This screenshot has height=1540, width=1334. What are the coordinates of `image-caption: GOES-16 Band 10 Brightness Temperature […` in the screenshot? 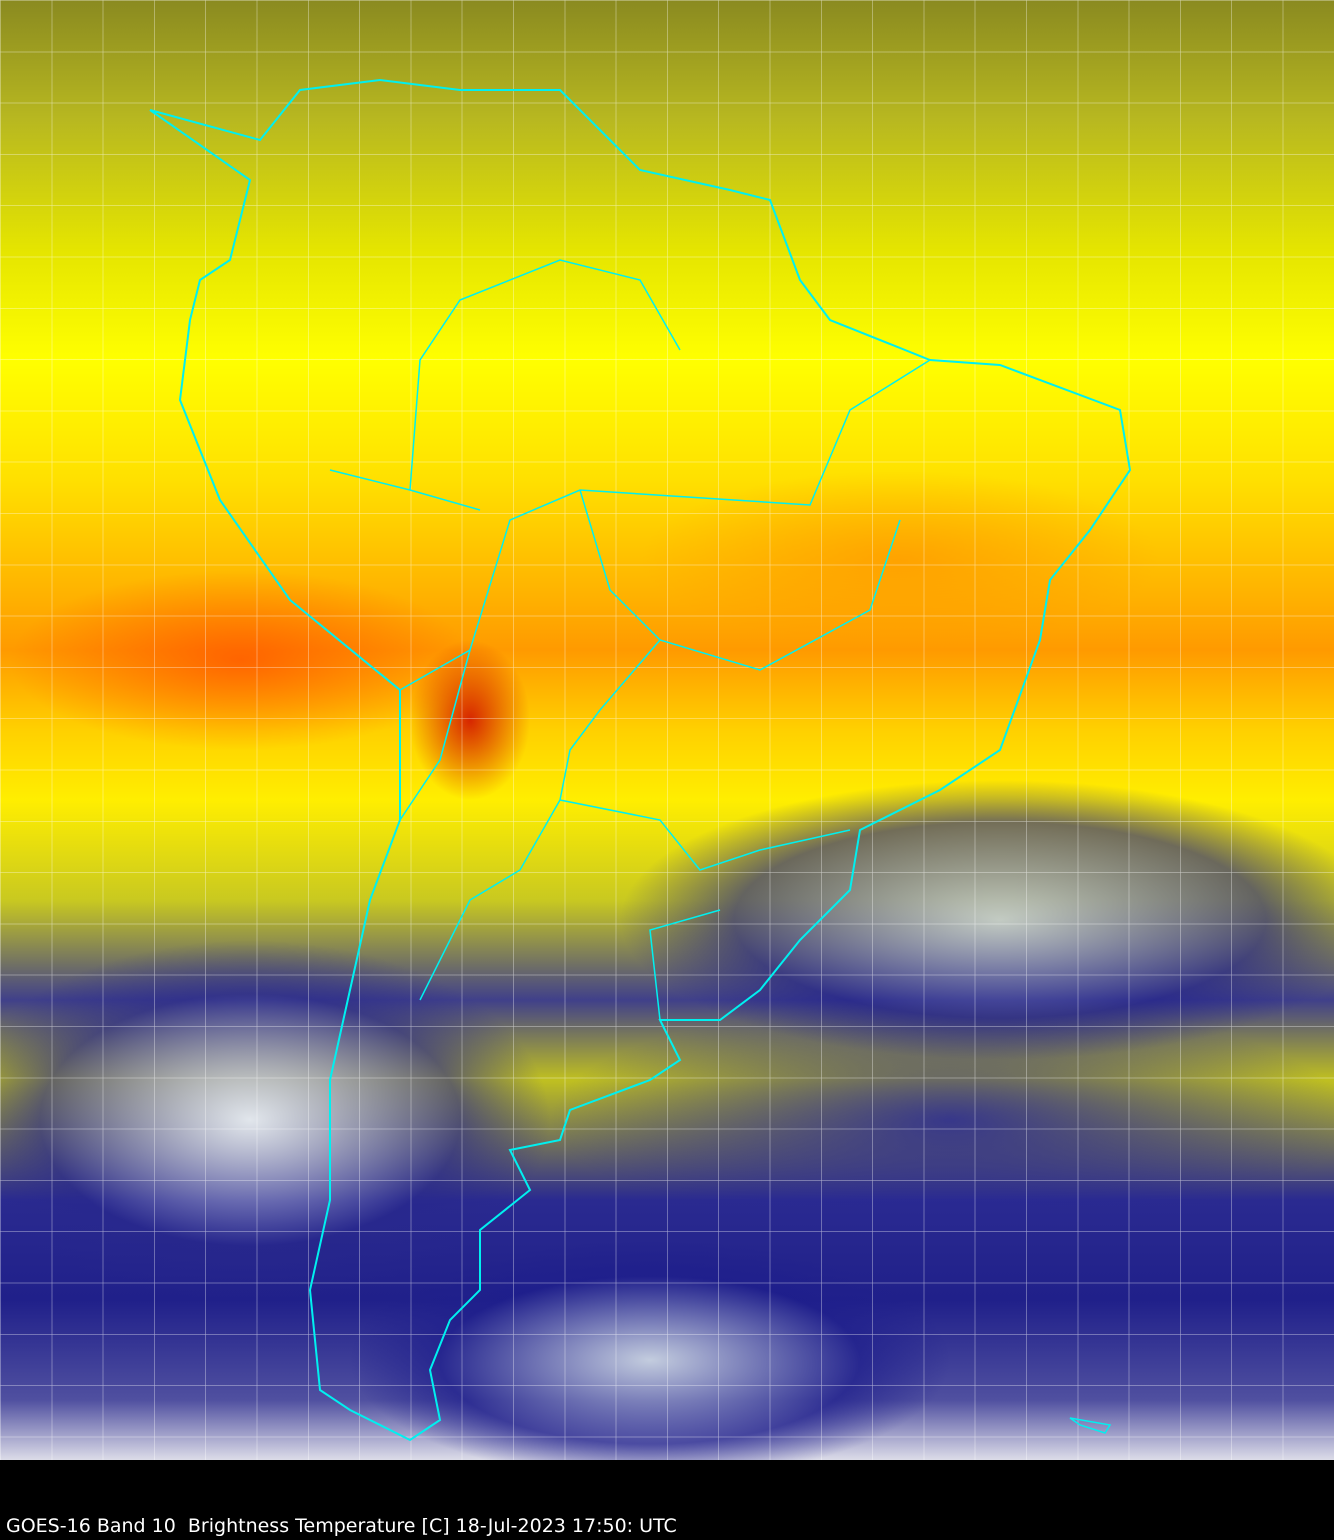 It's located at (341, 1526).